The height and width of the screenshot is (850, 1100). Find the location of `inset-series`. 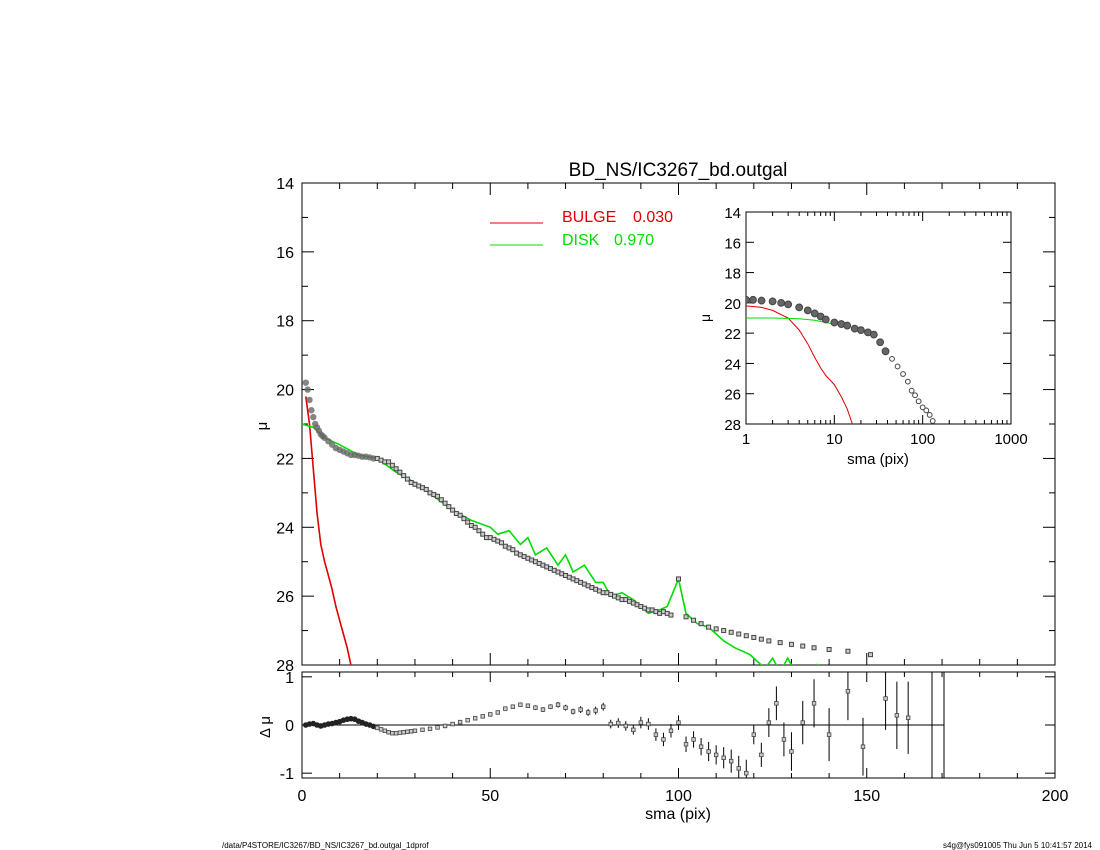

inset-series is located at coordinates (841, 359).